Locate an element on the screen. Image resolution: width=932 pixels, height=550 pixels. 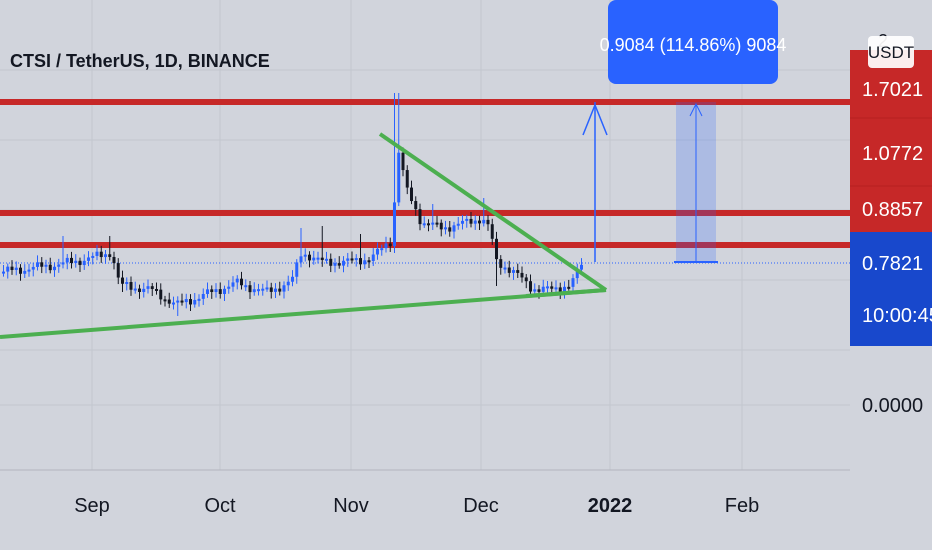
projection-arrow-head is located at coordinates (595, 119).